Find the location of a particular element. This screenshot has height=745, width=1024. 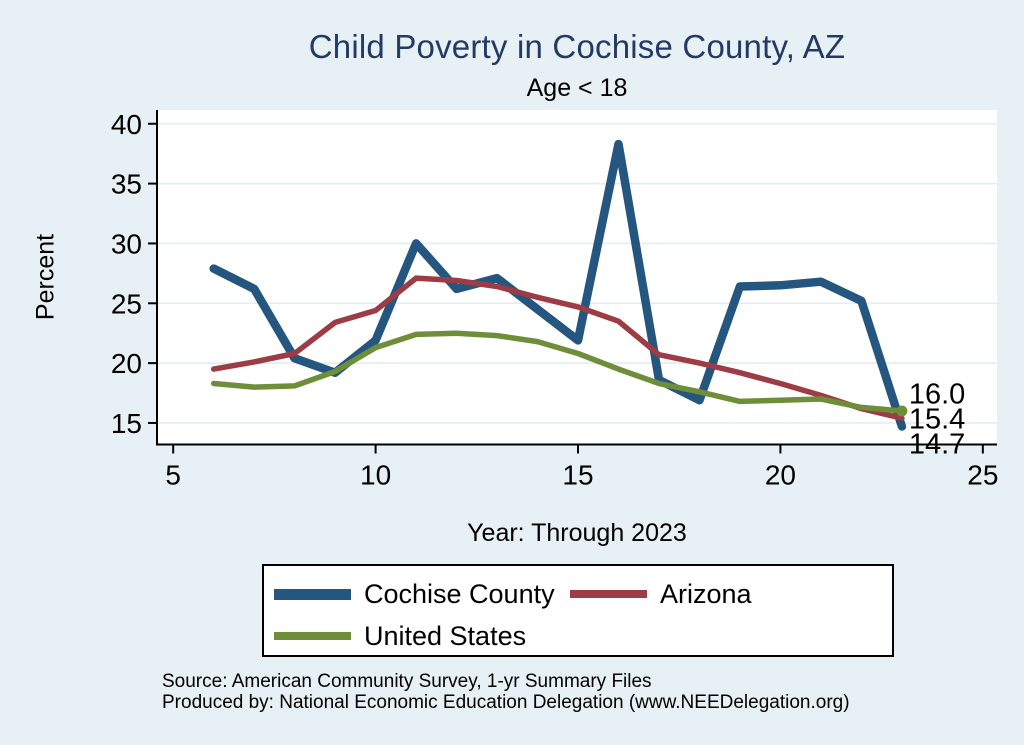

legend-entry-cochise-county: Cochise County is located at coordinates (414, 593).